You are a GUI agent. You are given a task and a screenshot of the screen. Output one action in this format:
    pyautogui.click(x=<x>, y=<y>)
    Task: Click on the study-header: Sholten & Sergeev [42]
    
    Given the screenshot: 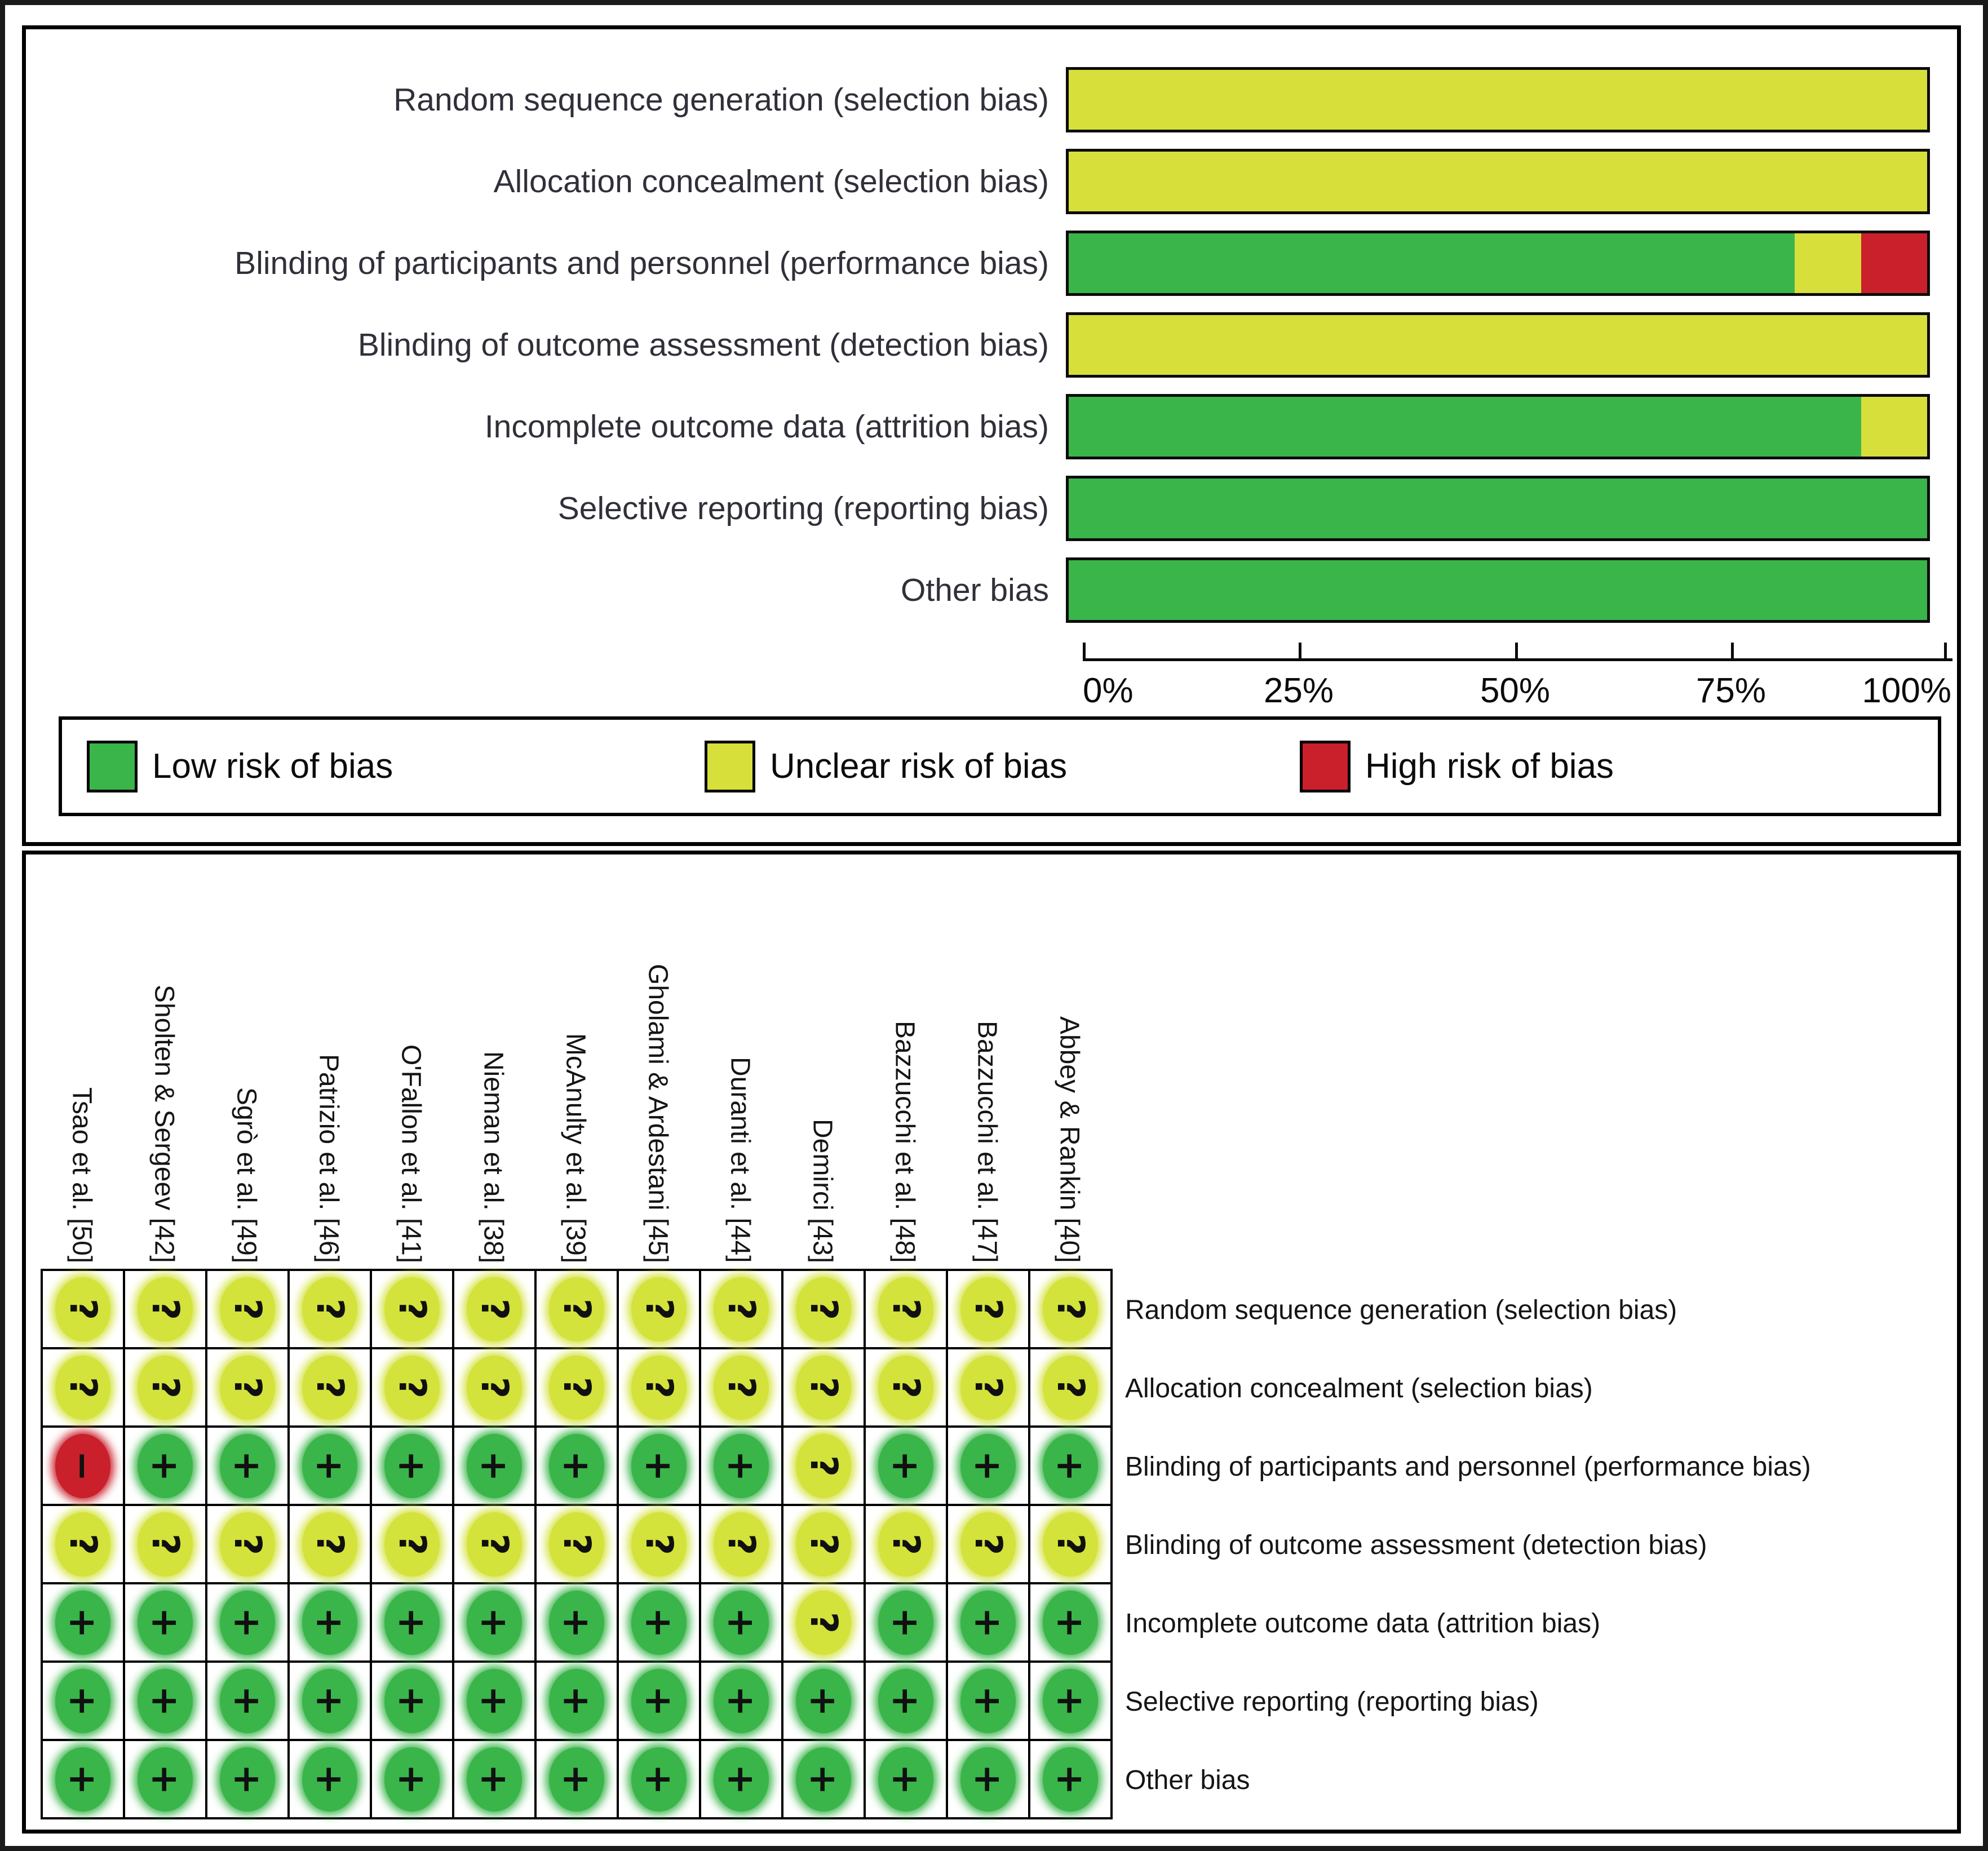 What is the action you would take?
    pyautogui.click(x=164, y=1061)
    